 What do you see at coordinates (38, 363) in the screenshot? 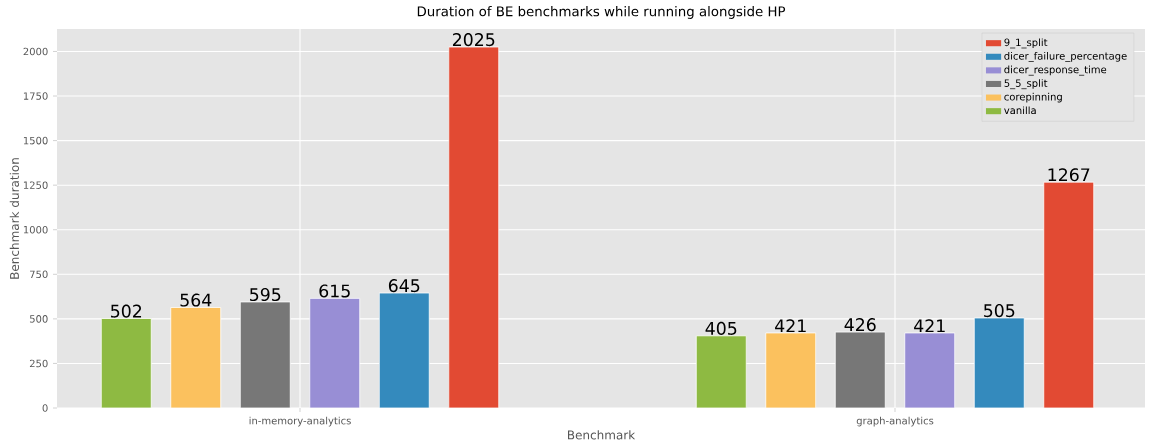
I see `y-tick-label: 250` at bounding box center [38, 363].